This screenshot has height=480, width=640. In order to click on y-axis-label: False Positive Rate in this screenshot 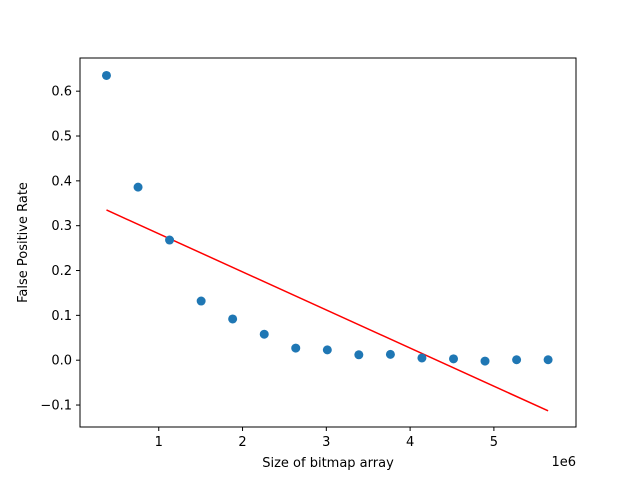, I will do `click(23, 242)`.